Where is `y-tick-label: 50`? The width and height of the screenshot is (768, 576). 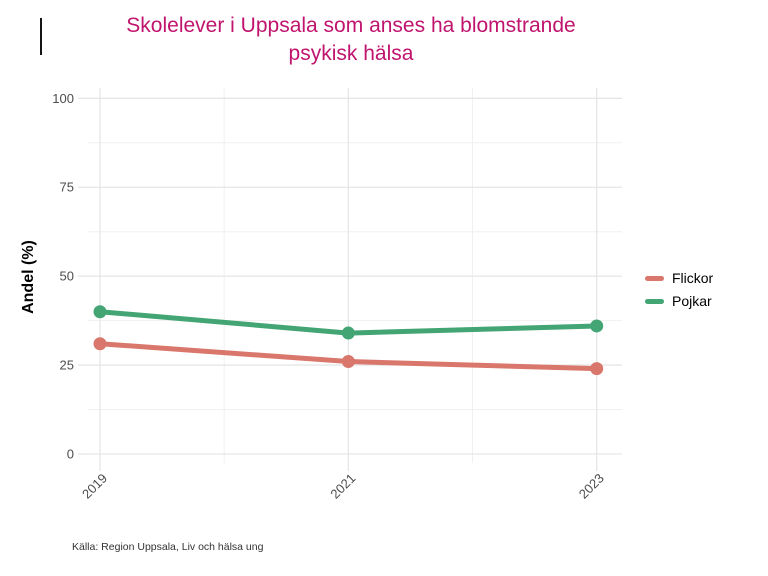
y-tick-label: 50 is located at coordinates (67, 276).